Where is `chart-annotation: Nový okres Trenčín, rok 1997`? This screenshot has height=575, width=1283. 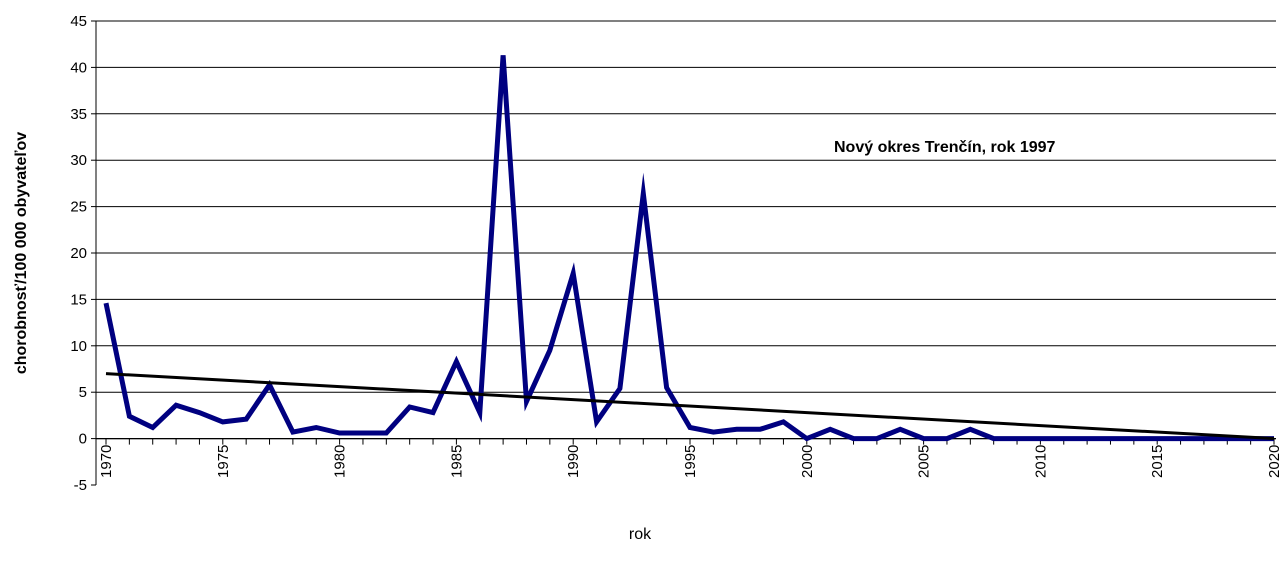
chart-annotation: Nový okres Trenčín, rok 1997 is located at coordinates (945, 147).